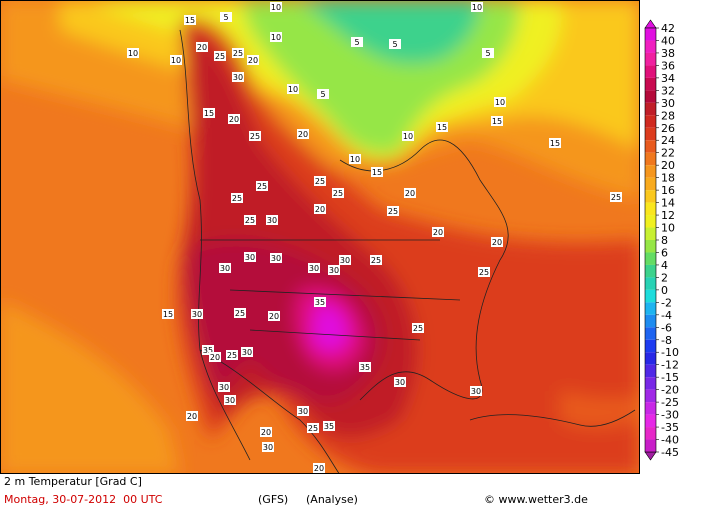 This screenshot has width=704, height=513. I want to click on colorbar-bottom-arrow, so click(650, 456).